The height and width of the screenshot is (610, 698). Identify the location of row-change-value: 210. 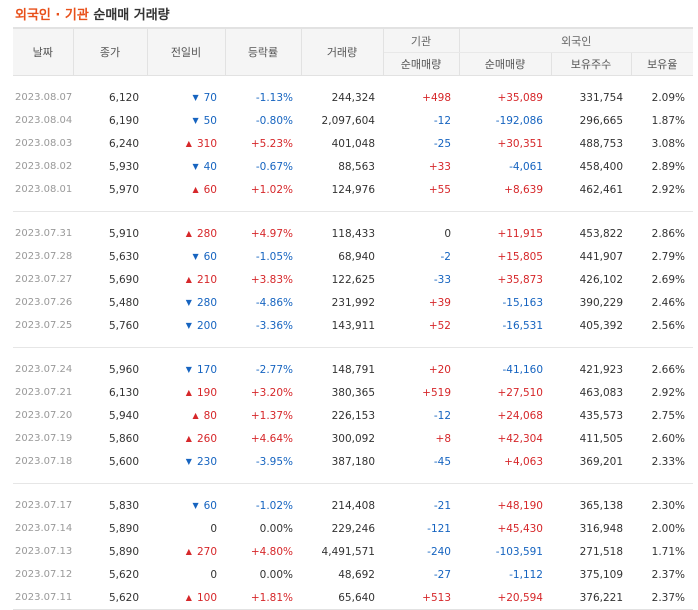
(206, 279).